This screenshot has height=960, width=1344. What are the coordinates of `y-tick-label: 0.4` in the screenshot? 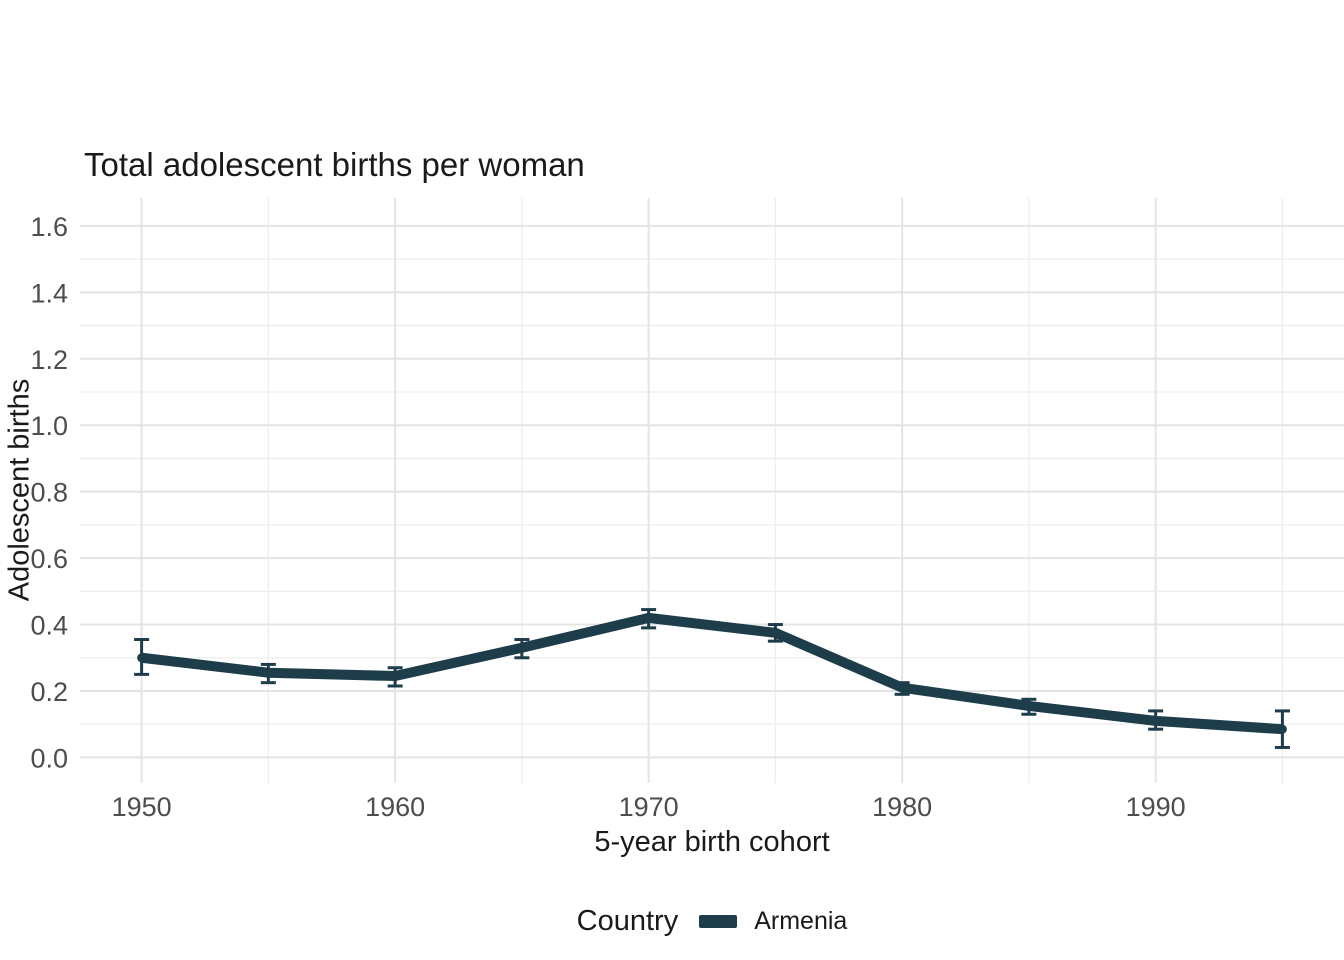 It's located at (49, 626).